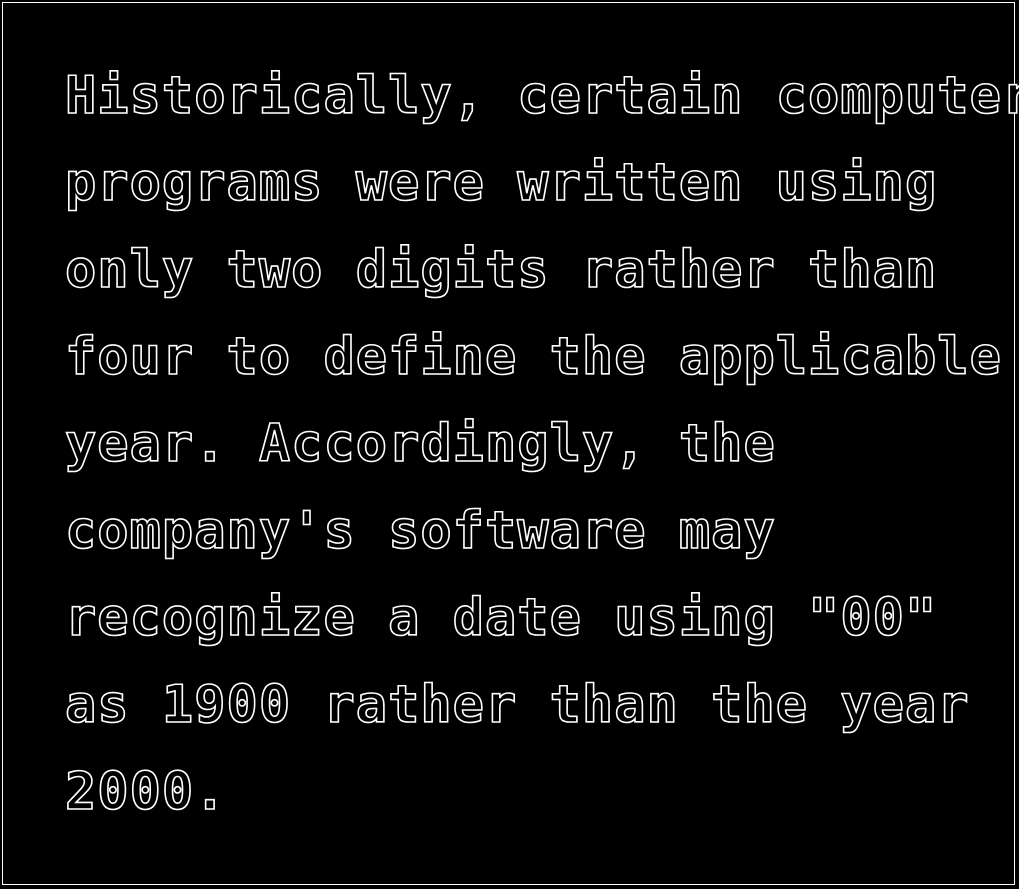 The image size is (1019, 889). What do you see at coordinates (533, 357) in the screenshot?
I see `text-line-4: four to define the applicable` at bounding box center [533, 357].